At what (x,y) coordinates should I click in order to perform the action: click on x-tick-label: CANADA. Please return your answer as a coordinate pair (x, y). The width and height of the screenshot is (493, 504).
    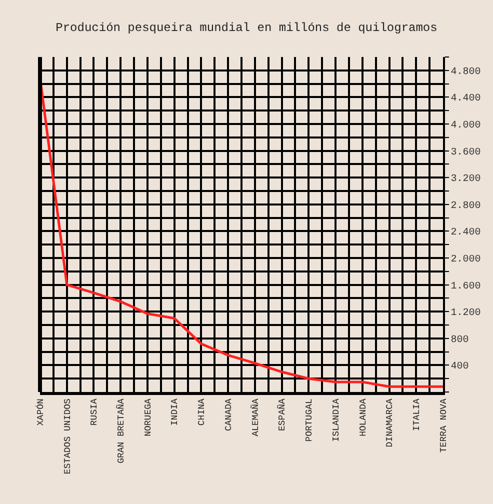
    Looking at the image, I should click on (229, 415).